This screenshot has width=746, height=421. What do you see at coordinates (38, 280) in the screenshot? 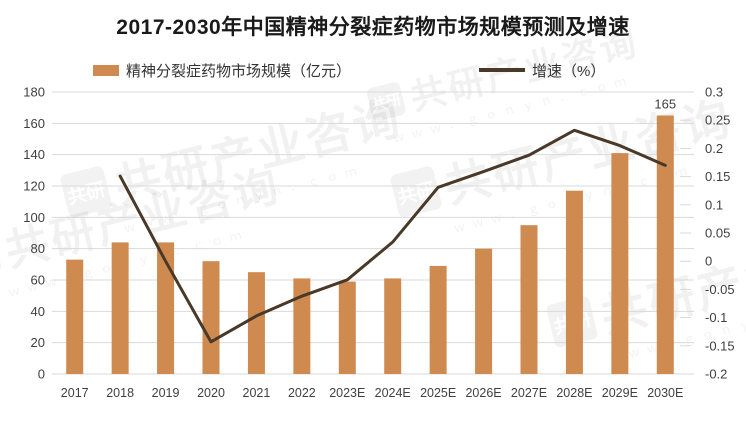
I see `left-axis-tick-label: 60` at bounding box center [38, 280].